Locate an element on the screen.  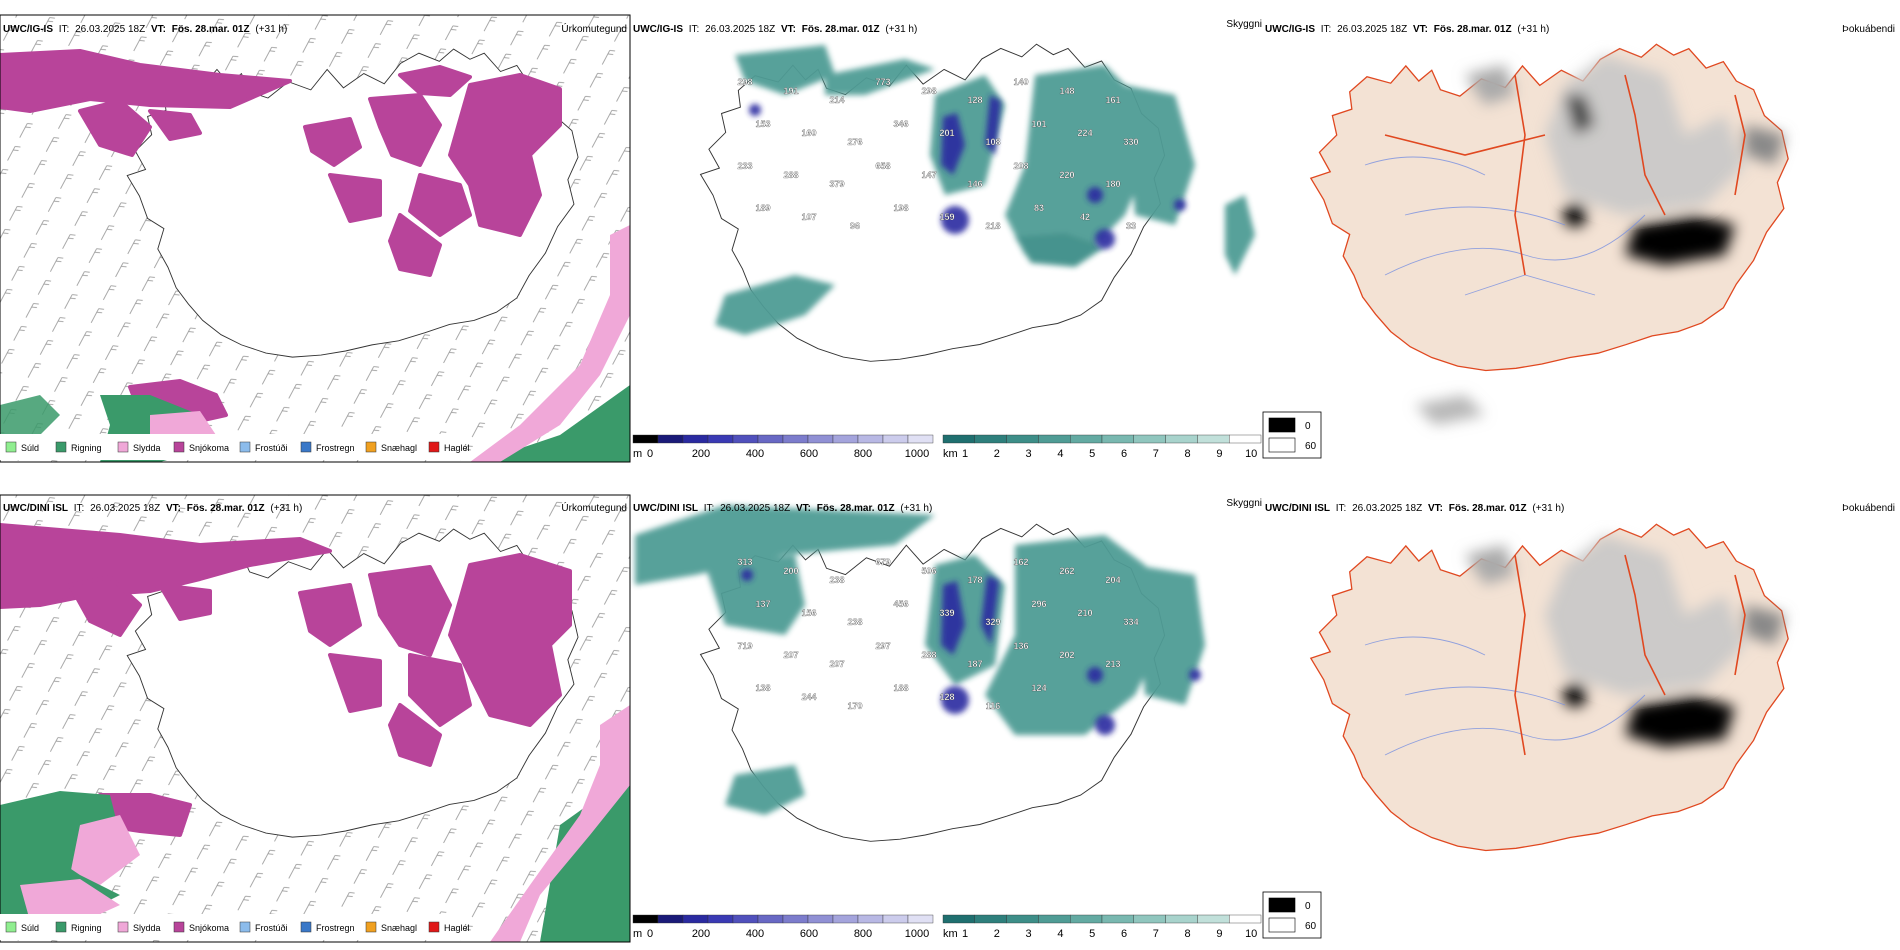
cloud-base-label: 188 is located at coordinates (900, 688).